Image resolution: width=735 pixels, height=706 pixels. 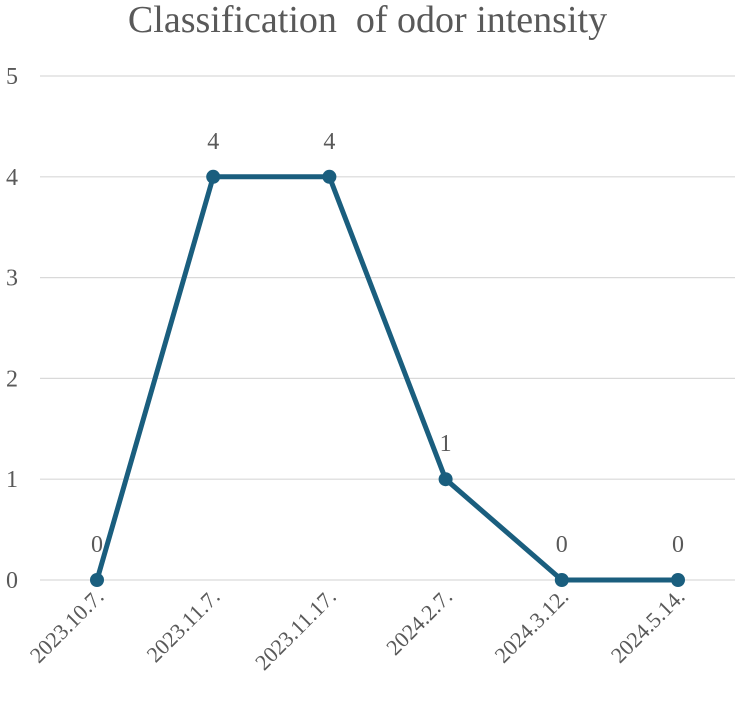 I want to click on x-tick-label: 2023.11.17., so click(x=295, y=629).